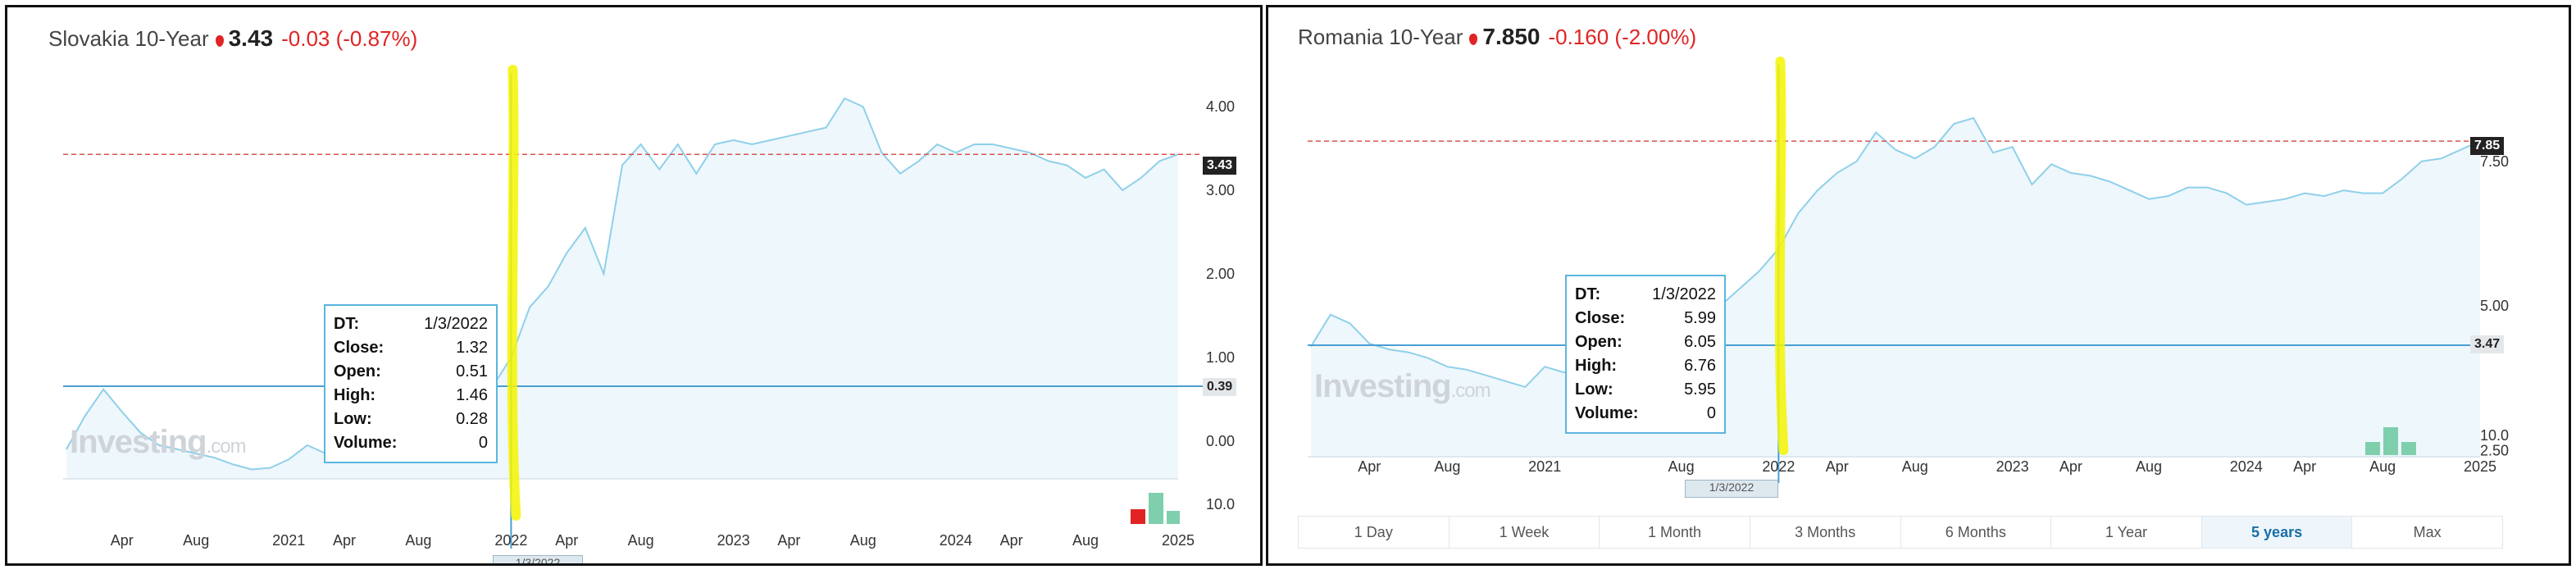 This screenshot has height=574, width=2576. Describe the element at coordinates (1380, 37) in the screenshot. I see `instrument-name: Romania 10-Year` at that location.